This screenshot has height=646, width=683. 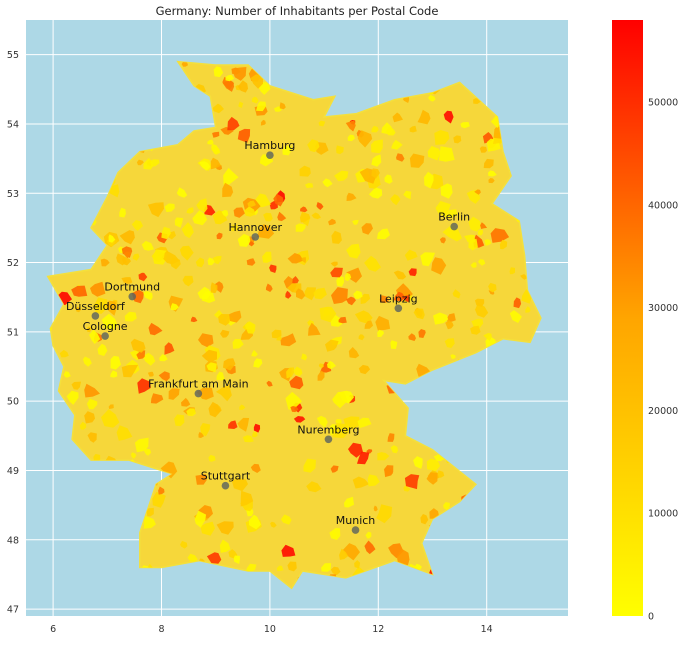 What do you see at coordinates (13, 194) in the screenshot?
I see `y-tick-label: 53` at bounding box center [13, 194].